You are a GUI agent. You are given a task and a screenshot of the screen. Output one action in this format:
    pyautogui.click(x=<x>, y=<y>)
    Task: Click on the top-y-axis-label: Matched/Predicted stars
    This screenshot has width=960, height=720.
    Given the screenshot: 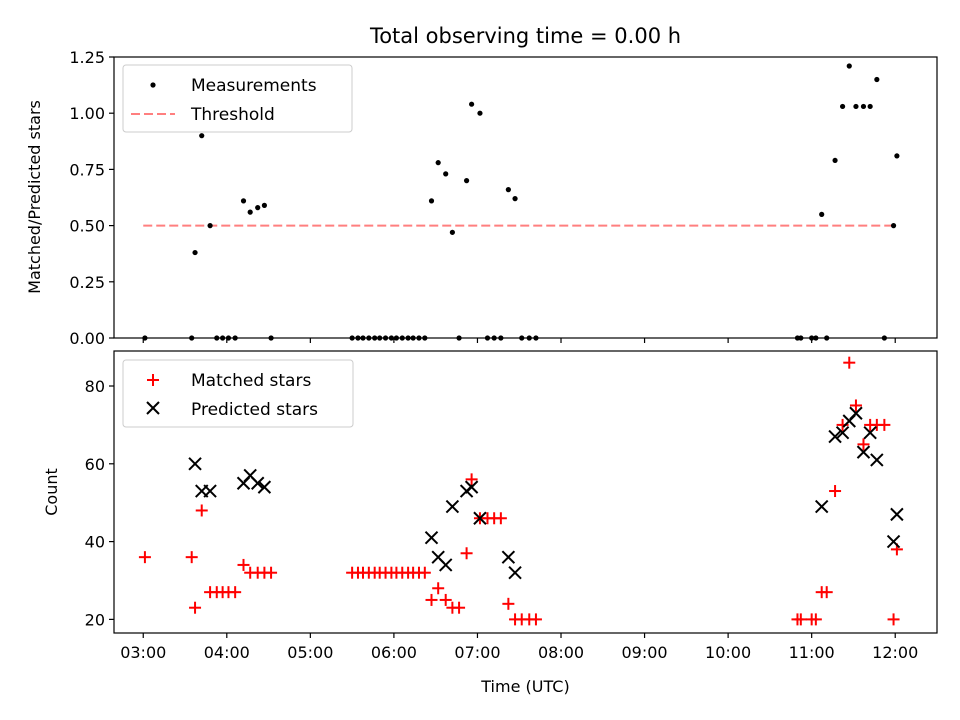 What is the action you would take?
    pyautogui.click(x=34, y=197)
    